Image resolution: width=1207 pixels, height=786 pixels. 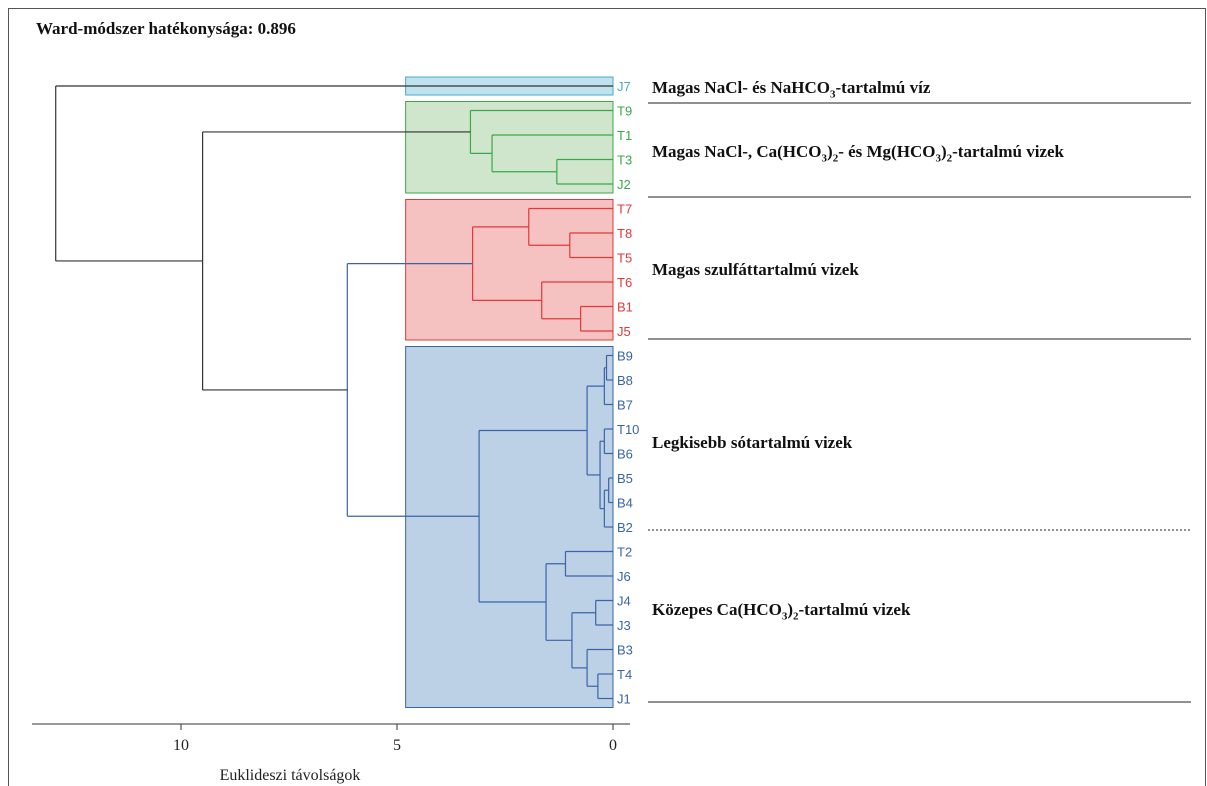 I want to click on chart-title: Ward-módszer hatékonysága: 0.896, so click(x=166, y=28).